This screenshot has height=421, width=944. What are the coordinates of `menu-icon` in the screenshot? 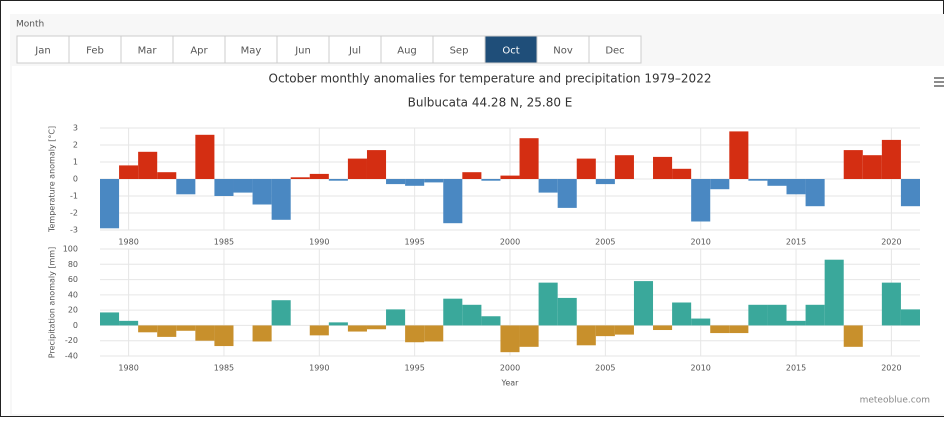 It's located at (939, 82).